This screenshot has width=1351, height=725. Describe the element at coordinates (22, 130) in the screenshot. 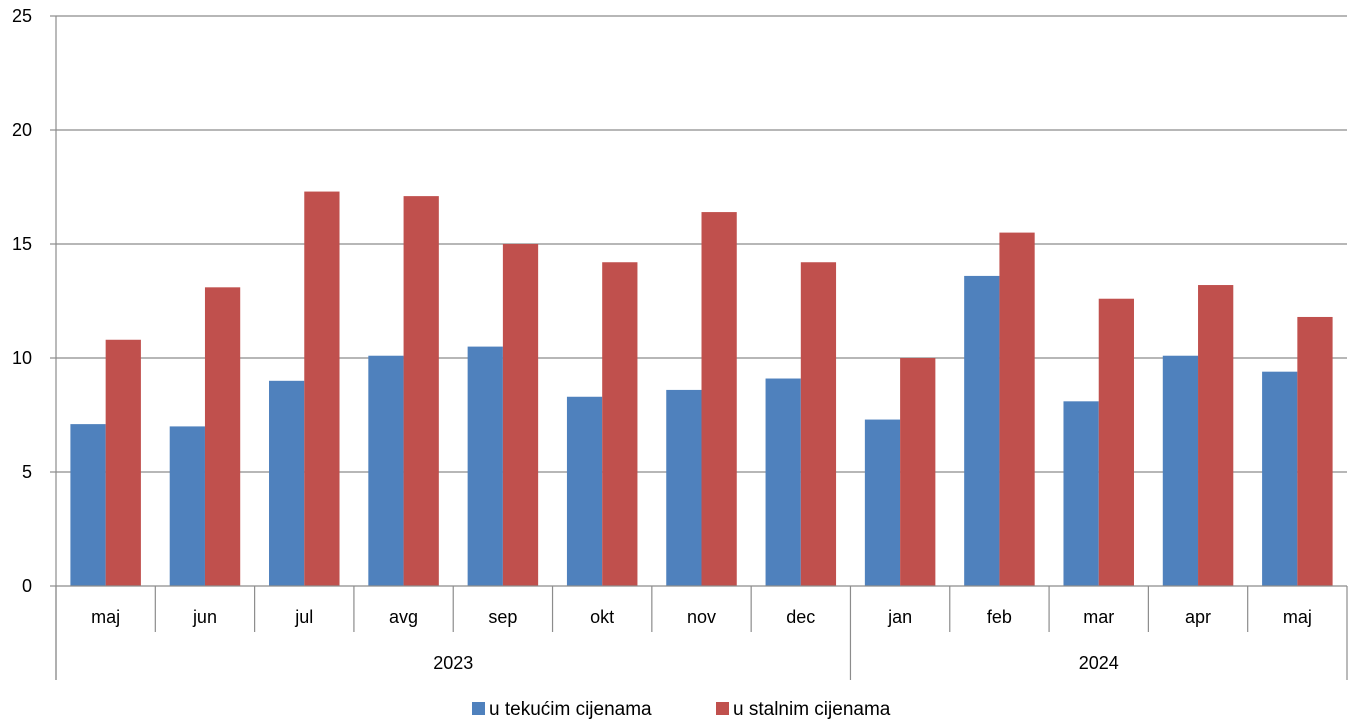

I see `y-tick-label: 20` at that location.